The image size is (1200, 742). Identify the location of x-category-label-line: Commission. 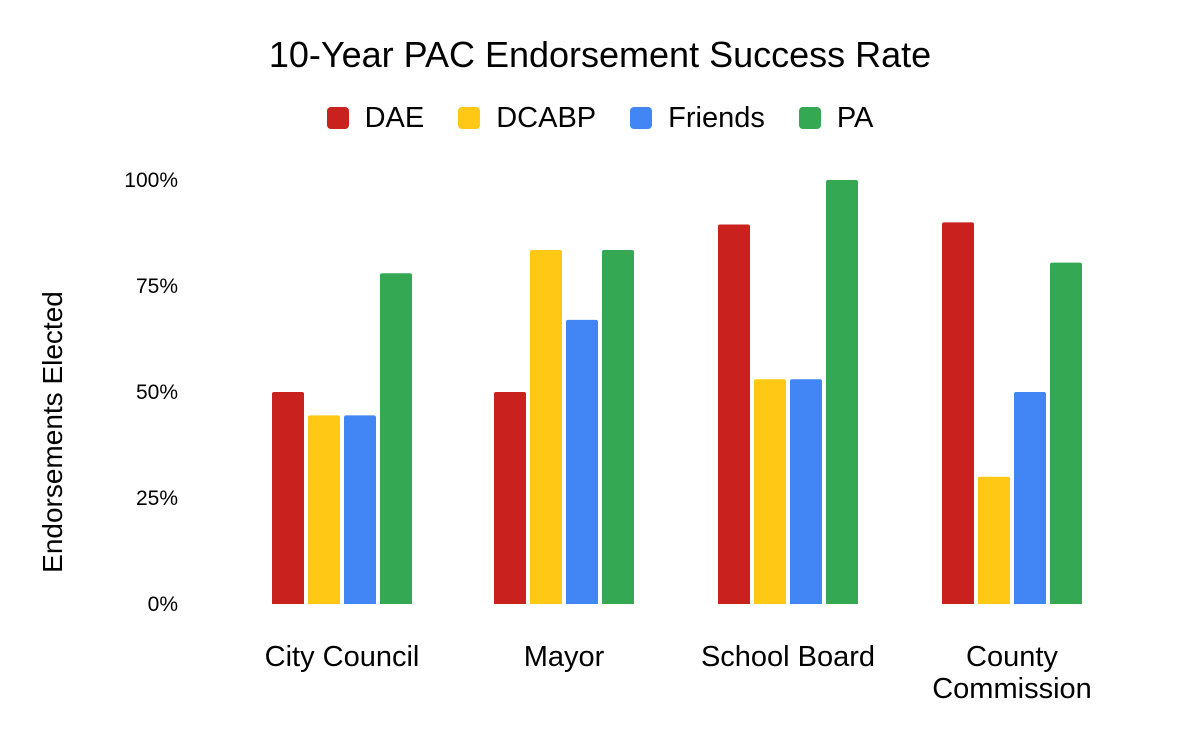
(1012, 689).